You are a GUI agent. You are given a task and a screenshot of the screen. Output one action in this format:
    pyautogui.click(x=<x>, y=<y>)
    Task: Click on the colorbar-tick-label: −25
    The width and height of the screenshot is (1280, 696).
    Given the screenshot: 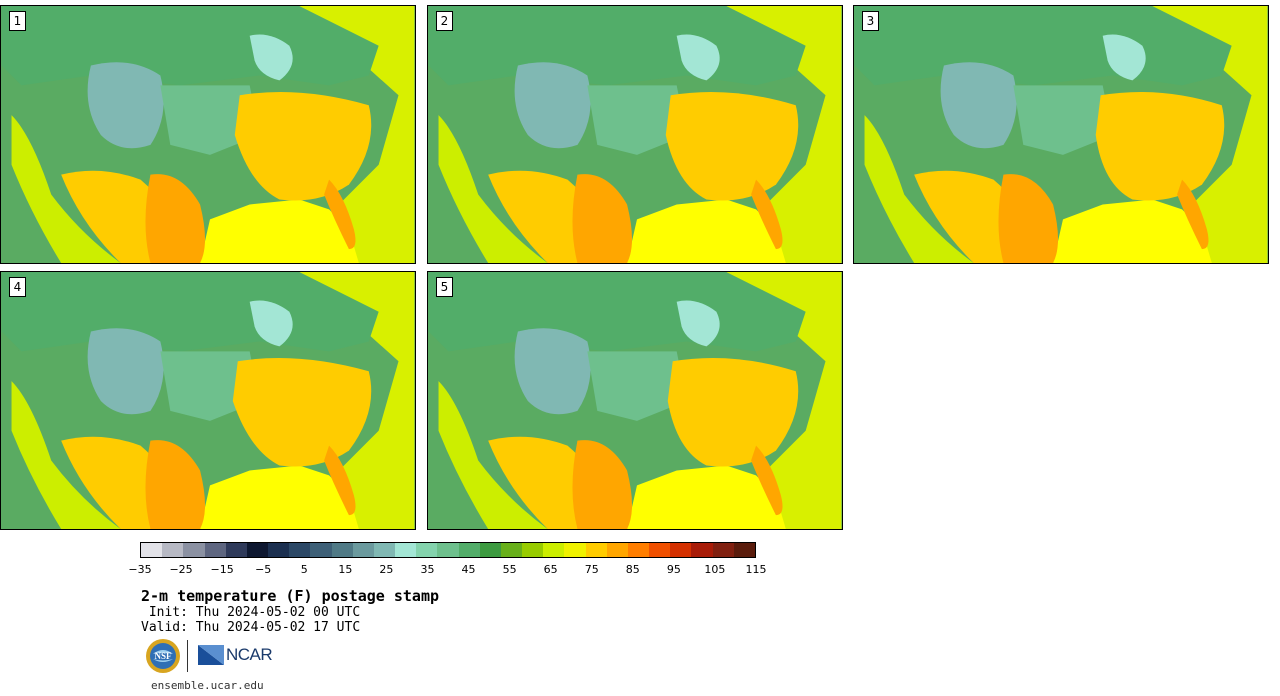 What is the action you would take?
    pyautogui.click(x=181, y=569)
    